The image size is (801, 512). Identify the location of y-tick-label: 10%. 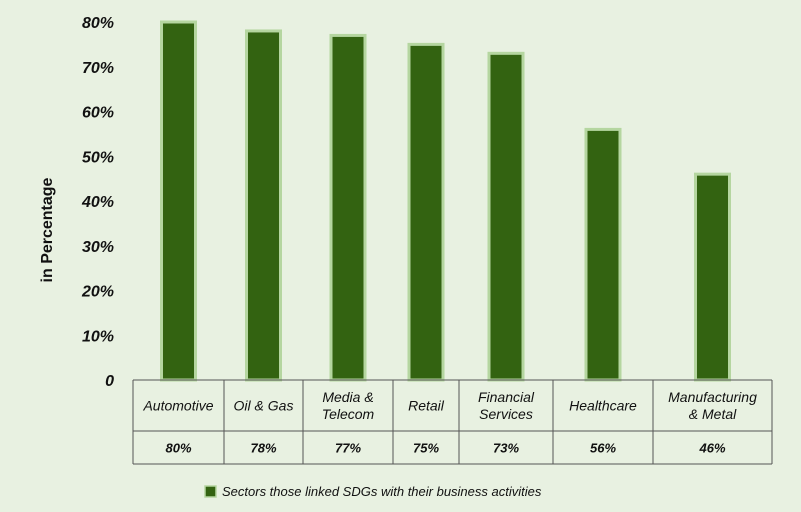
(98, 336).